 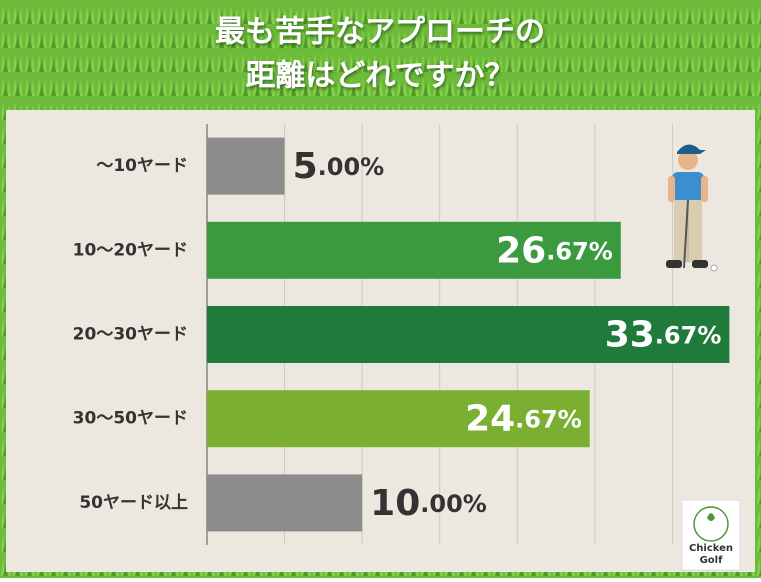 What do you see at coordinates (142, 166) in the screenshot?
I see `y-tick-label: 〜10ヤード` at bounding box center [142, 166].